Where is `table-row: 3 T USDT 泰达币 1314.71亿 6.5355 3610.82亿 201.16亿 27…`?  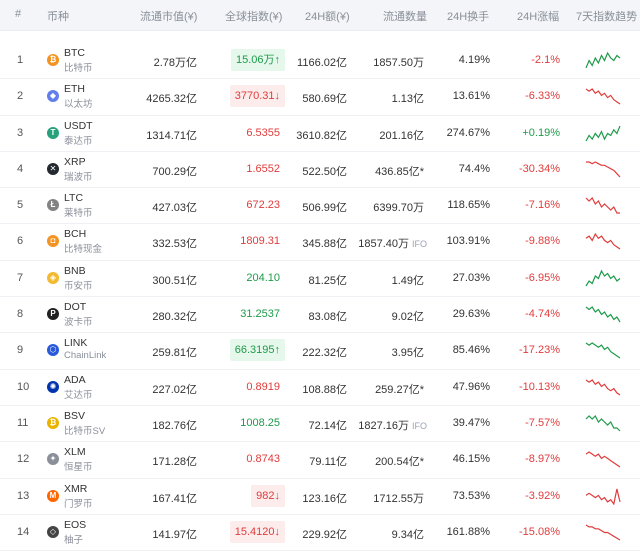 table-row: 3 T USDT 泰达币 1314.71亿 6.5355 3610.82亿 201.16亿 27… is located at coordinates (320, 134).